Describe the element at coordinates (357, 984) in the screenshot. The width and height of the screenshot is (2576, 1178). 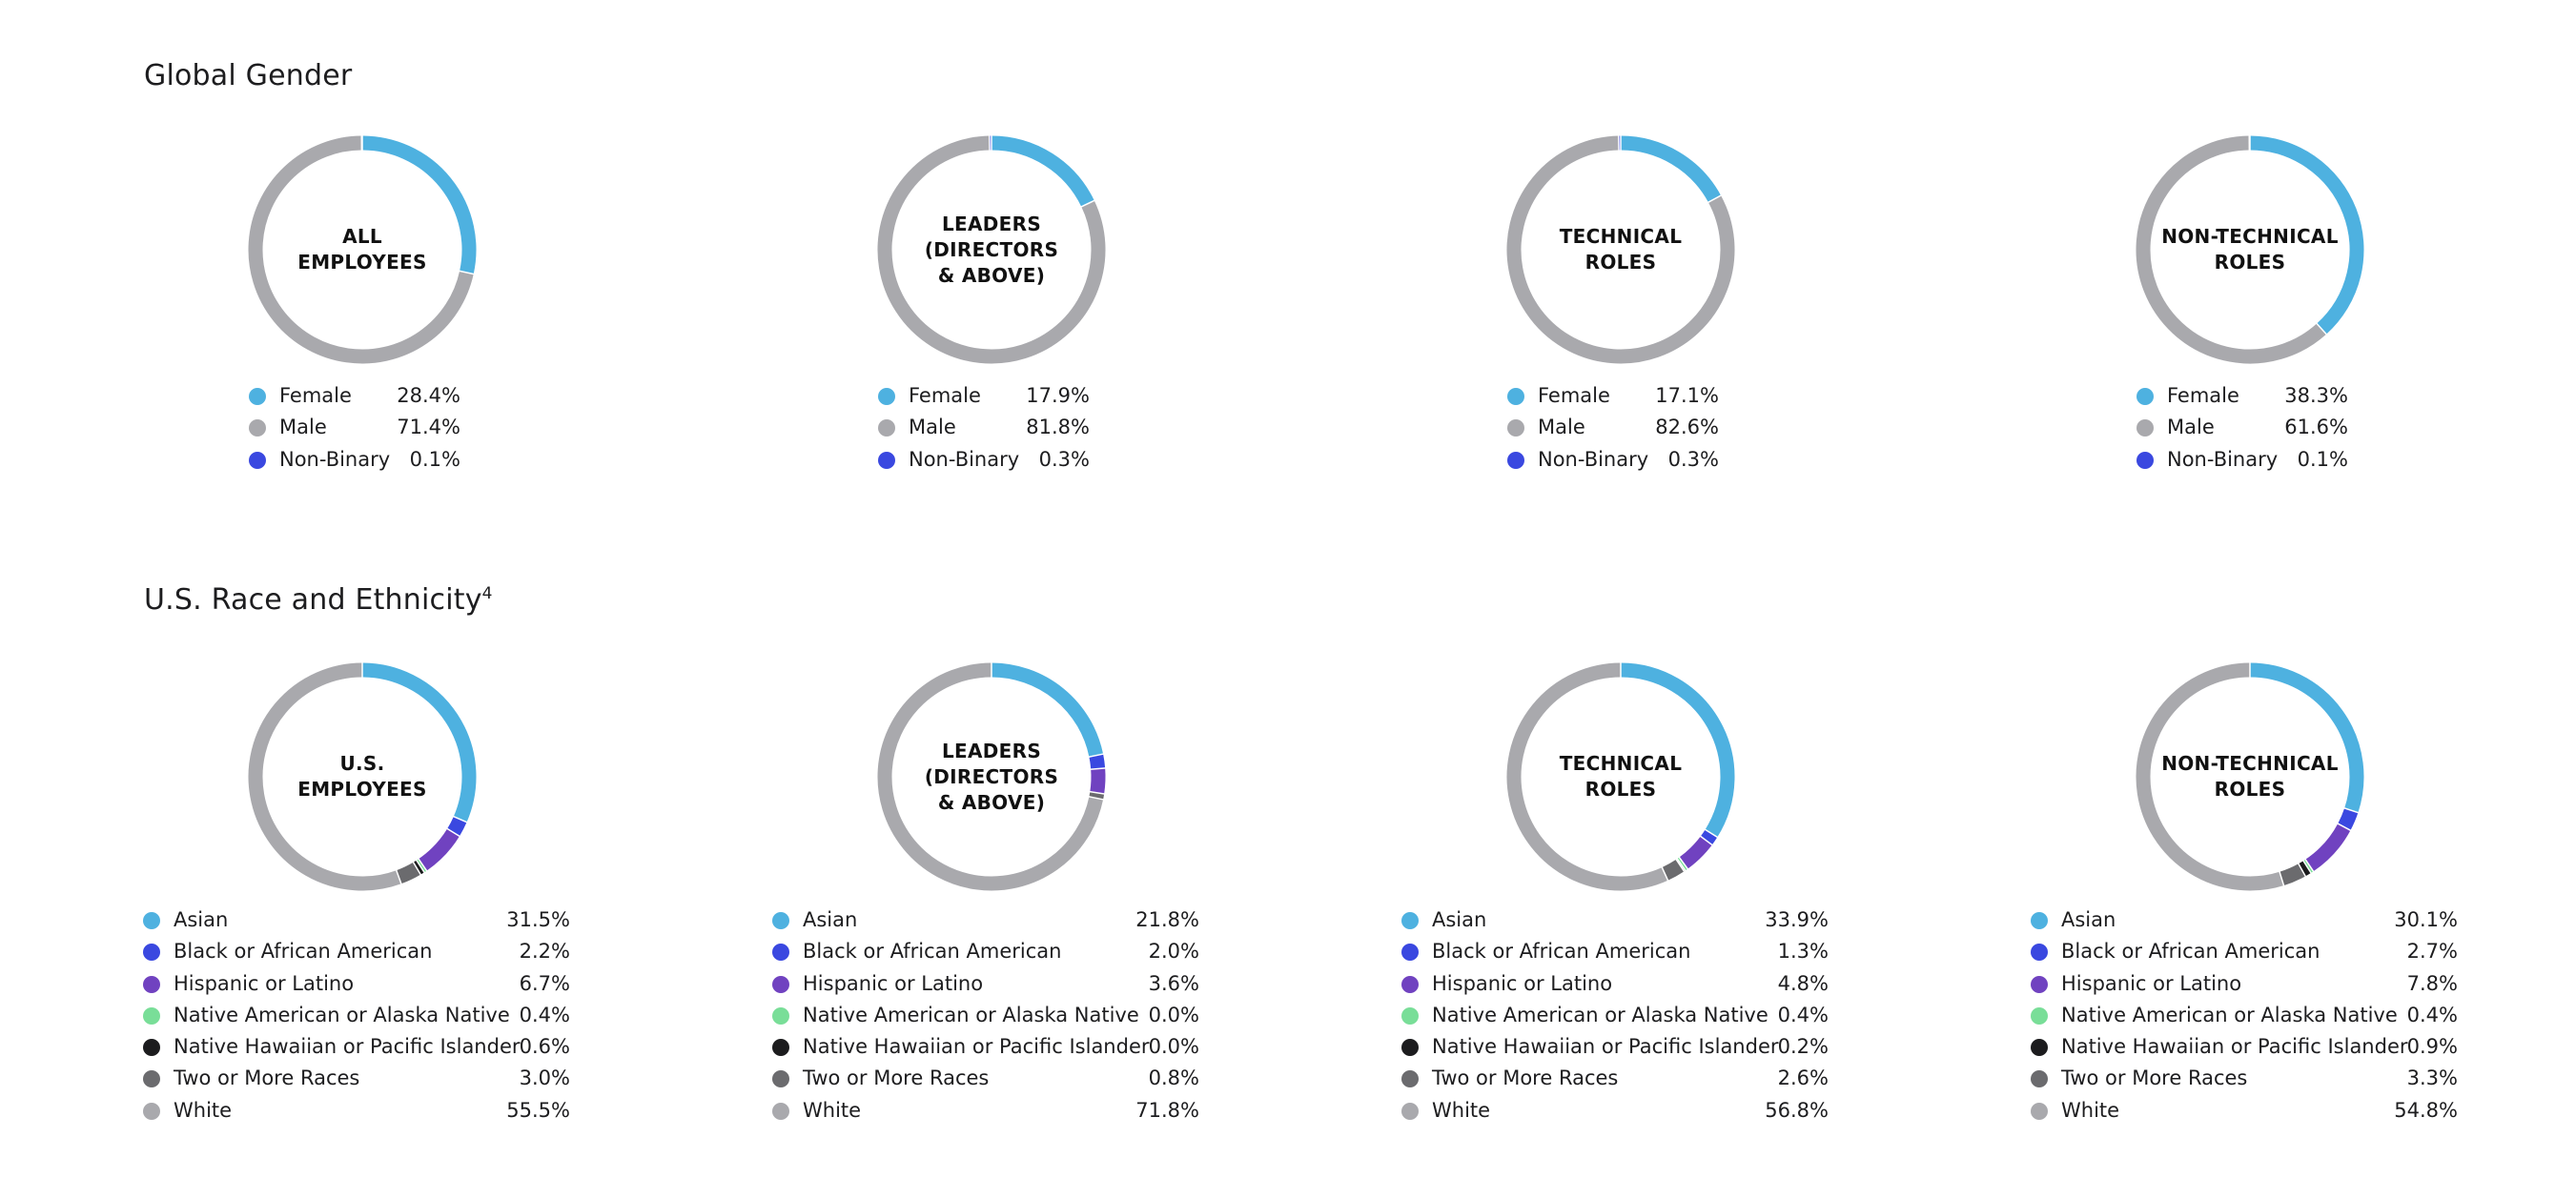
I see `legend-item-hispanic-or-latino: Hispanic or Latino 6.7%` at that location.